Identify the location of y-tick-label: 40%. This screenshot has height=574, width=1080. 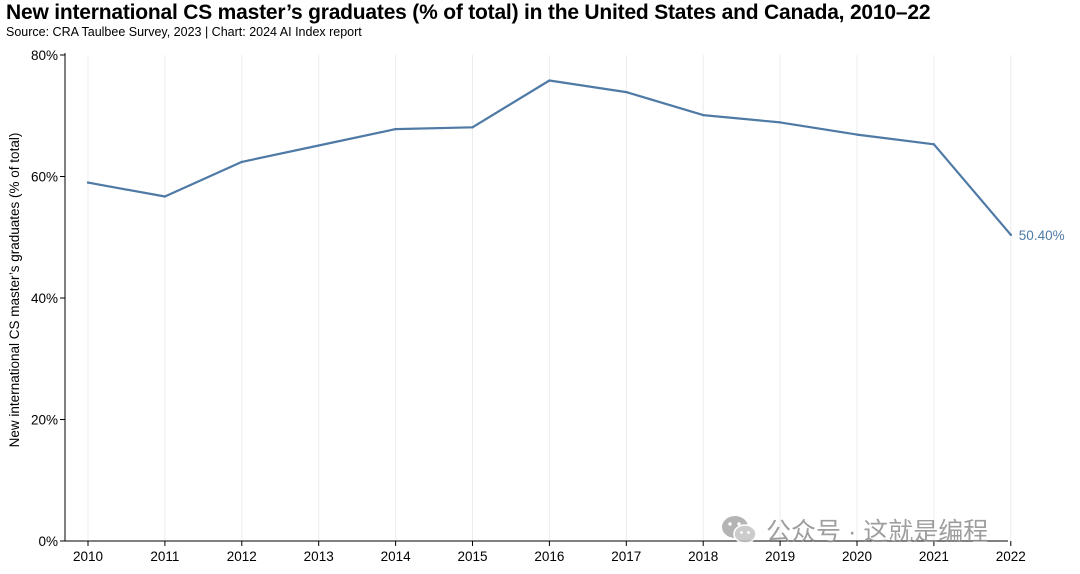
(44, 298).